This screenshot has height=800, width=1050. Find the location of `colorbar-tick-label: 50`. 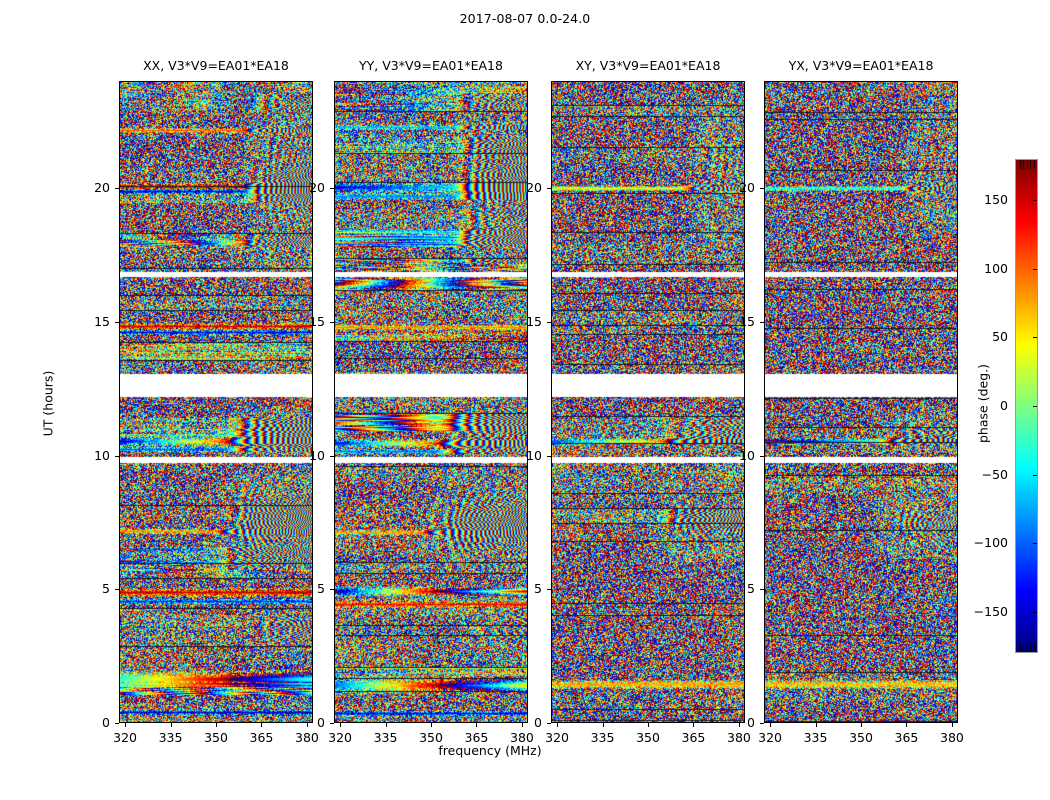

colorbar-tick-label: 50 is located at coordinates (1000, 337).